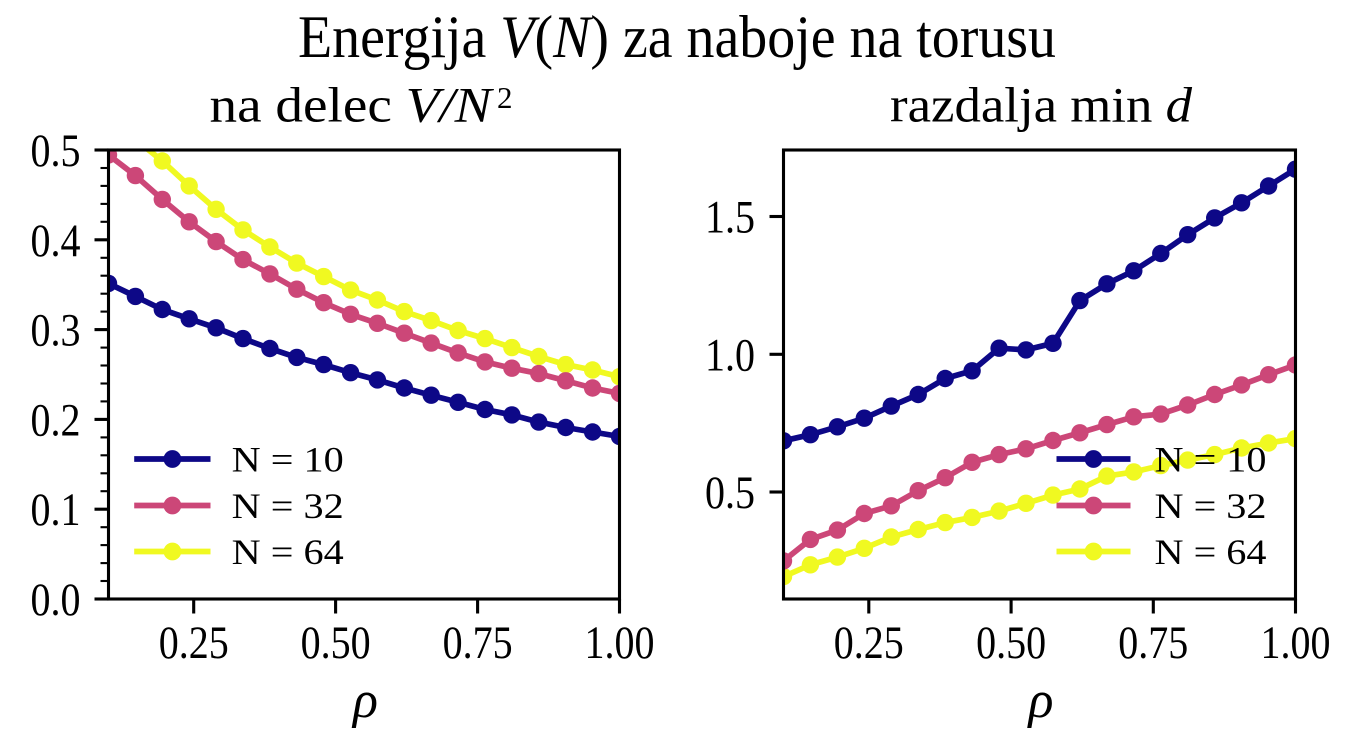 The image size is (1350, 755). I want to click on svg-text: 0.3, so click(56, 331).